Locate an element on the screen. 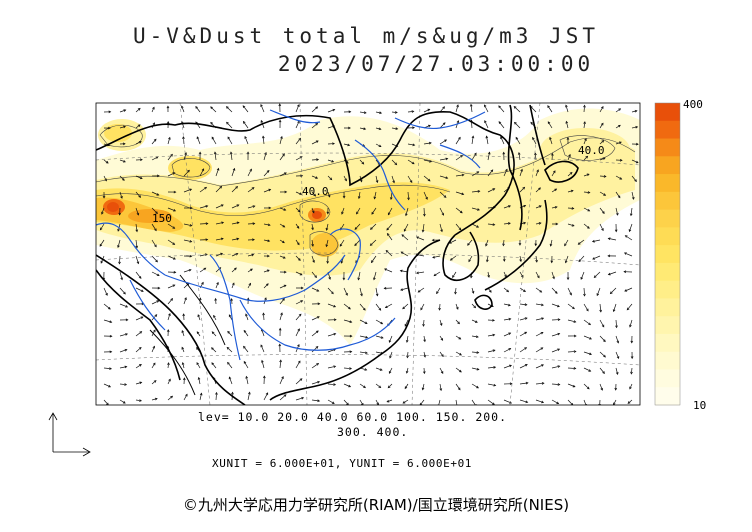  map-title: U-V&Dust total m/s&ug/m3 JST is located at coordinates (365, 36).